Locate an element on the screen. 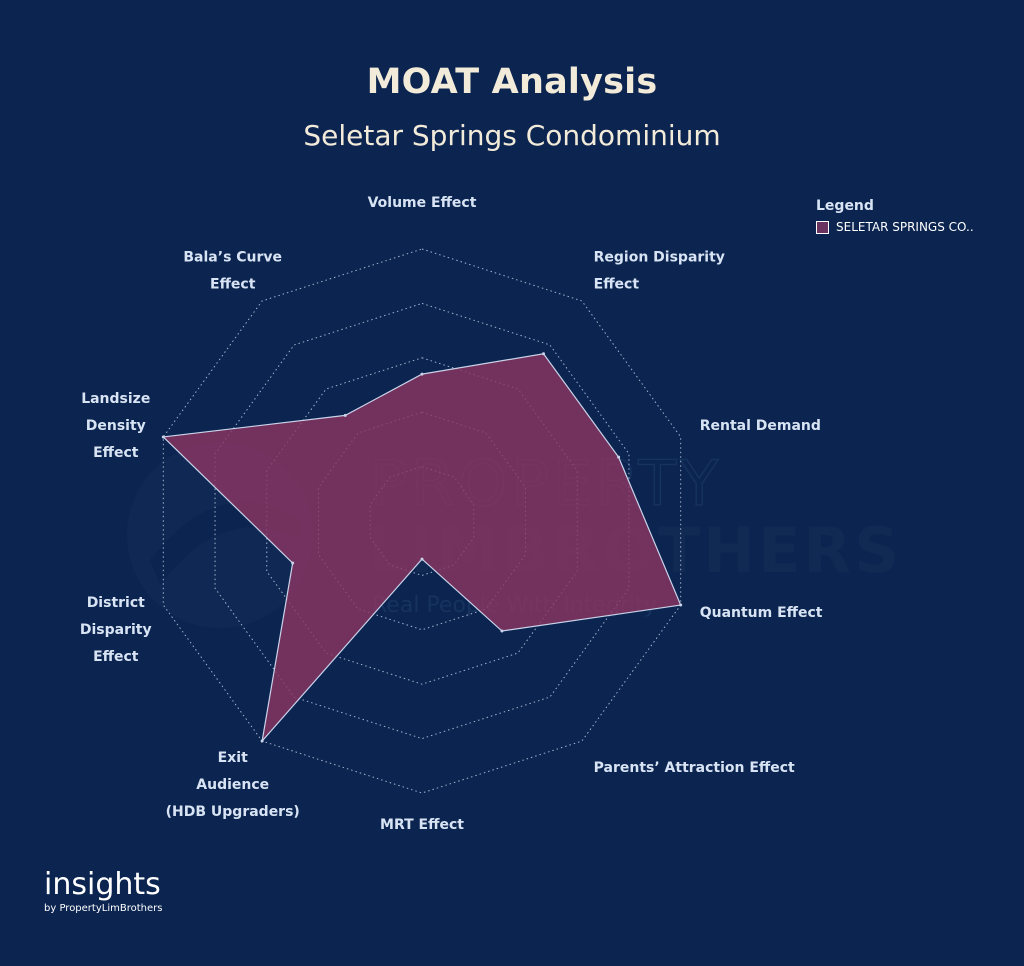  legend-item: SELETAR SPRINGS CO.. is located at coordinates (895, 227).